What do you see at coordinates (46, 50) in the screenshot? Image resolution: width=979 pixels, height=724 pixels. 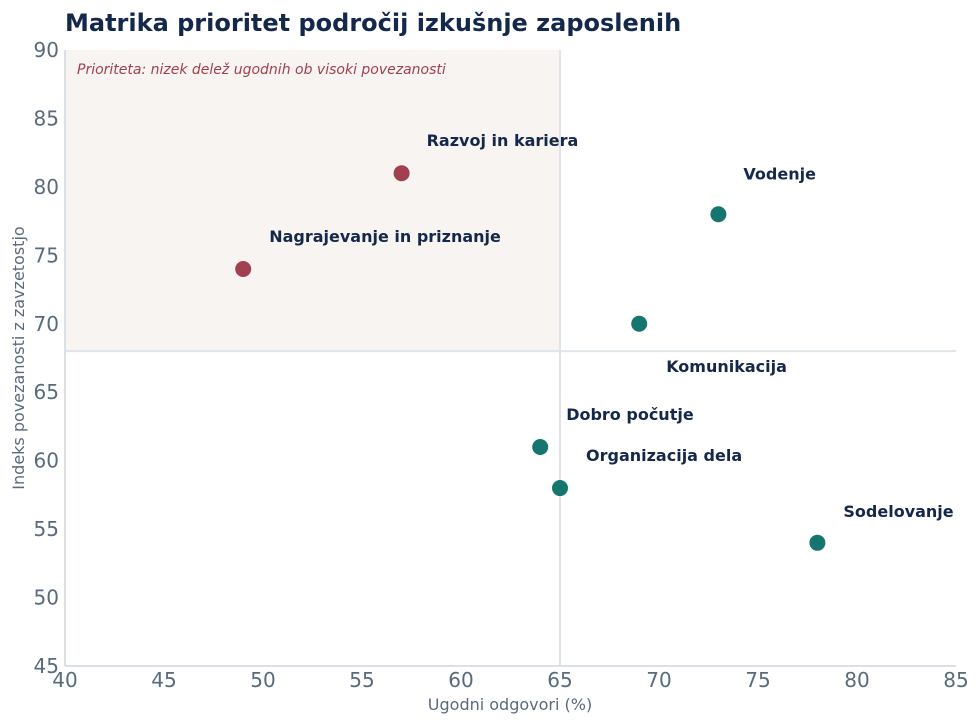 I see `y-tick-label: 90` at bounding box center [46, 50].